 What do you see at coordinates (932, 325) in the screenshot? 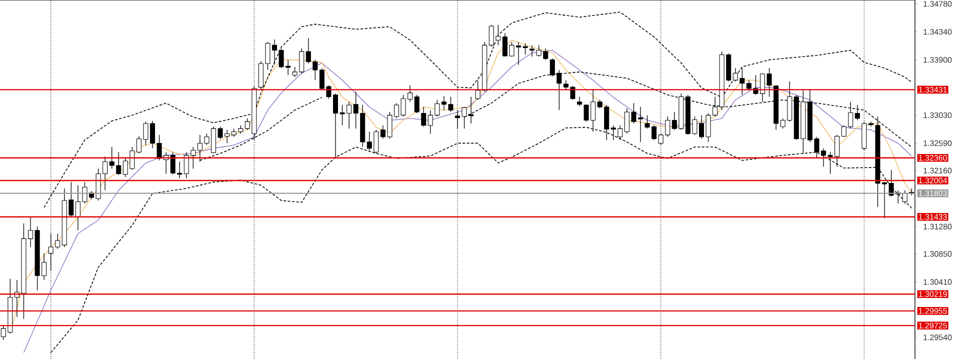
I see `ref-line-label: 1.29725` at bounding box center [932, 325].